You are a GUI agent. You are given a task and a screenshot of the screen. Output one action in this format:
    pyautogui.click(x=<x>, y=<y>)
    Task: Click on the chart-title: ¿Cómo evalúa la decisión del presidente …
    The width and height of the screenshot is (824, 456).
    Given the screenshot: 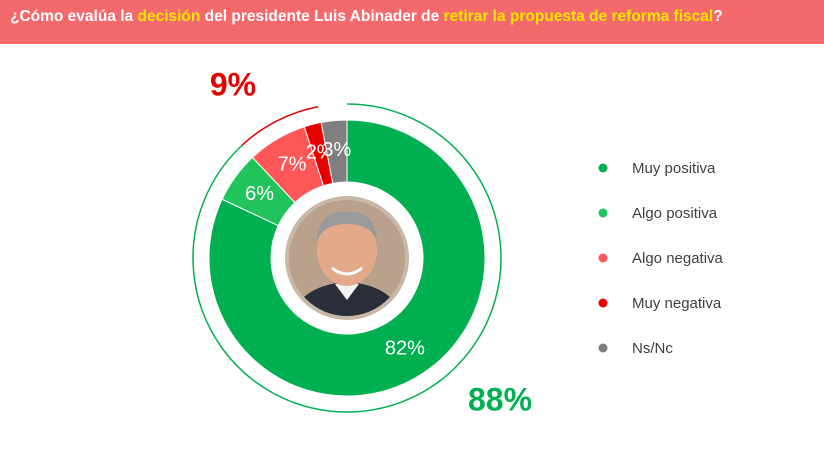 What is the action you would take?
    pyautogui.click(x=366, y=16)
    